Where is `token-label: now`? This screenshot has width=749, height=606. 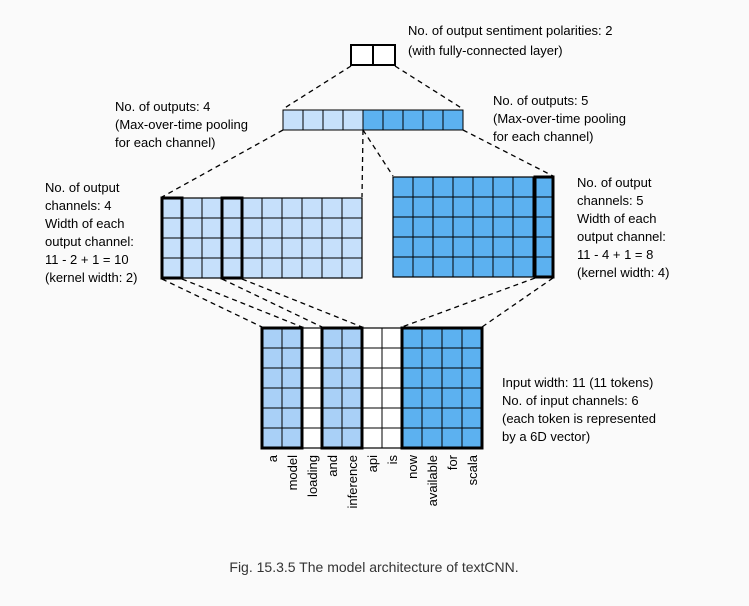 token-label: now is located at coordinates (412, 466).